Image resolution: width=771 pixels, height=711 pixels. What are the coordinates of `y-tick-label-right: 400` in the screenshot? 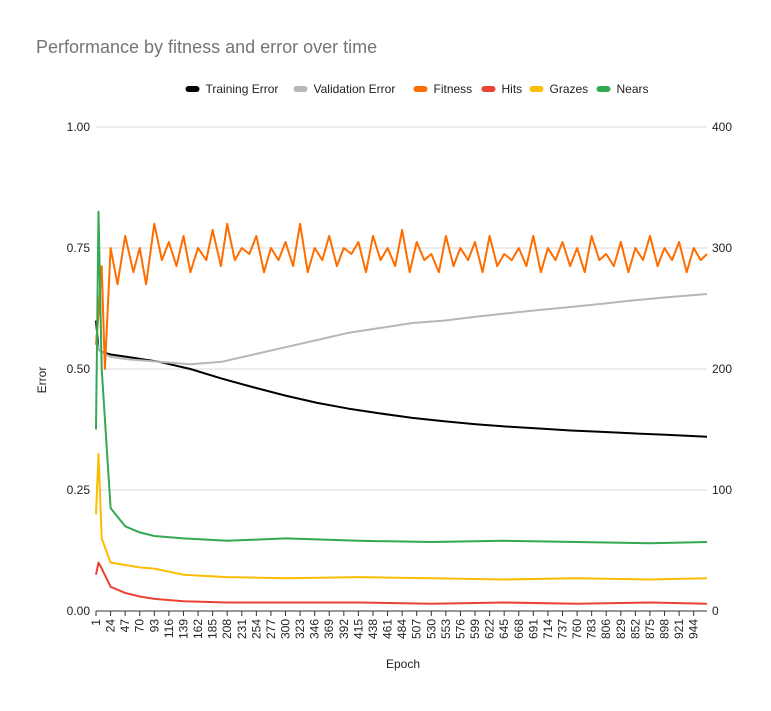 It's located at (722, 127).